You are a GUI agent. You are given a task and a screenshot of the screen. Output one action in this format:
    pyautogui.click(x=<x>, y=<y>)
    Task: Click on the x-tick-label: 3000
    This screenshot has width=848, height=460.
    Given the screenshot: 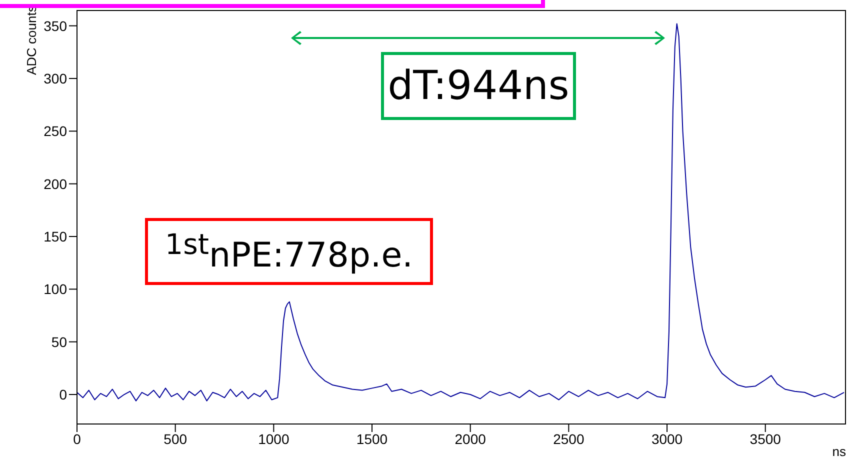 What is the action you would take?
    pyautogui.click(x=667, y=438)
    